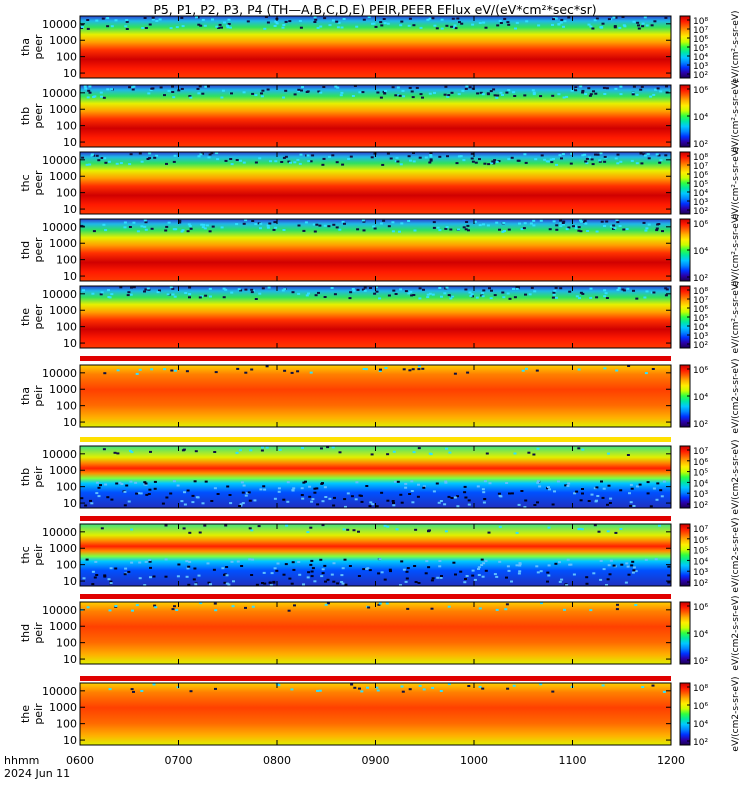  What do you see at coordinates (25, 554) in the screenshot?
I see `panel-probe-label: thc` at bounding box center [25, 554].